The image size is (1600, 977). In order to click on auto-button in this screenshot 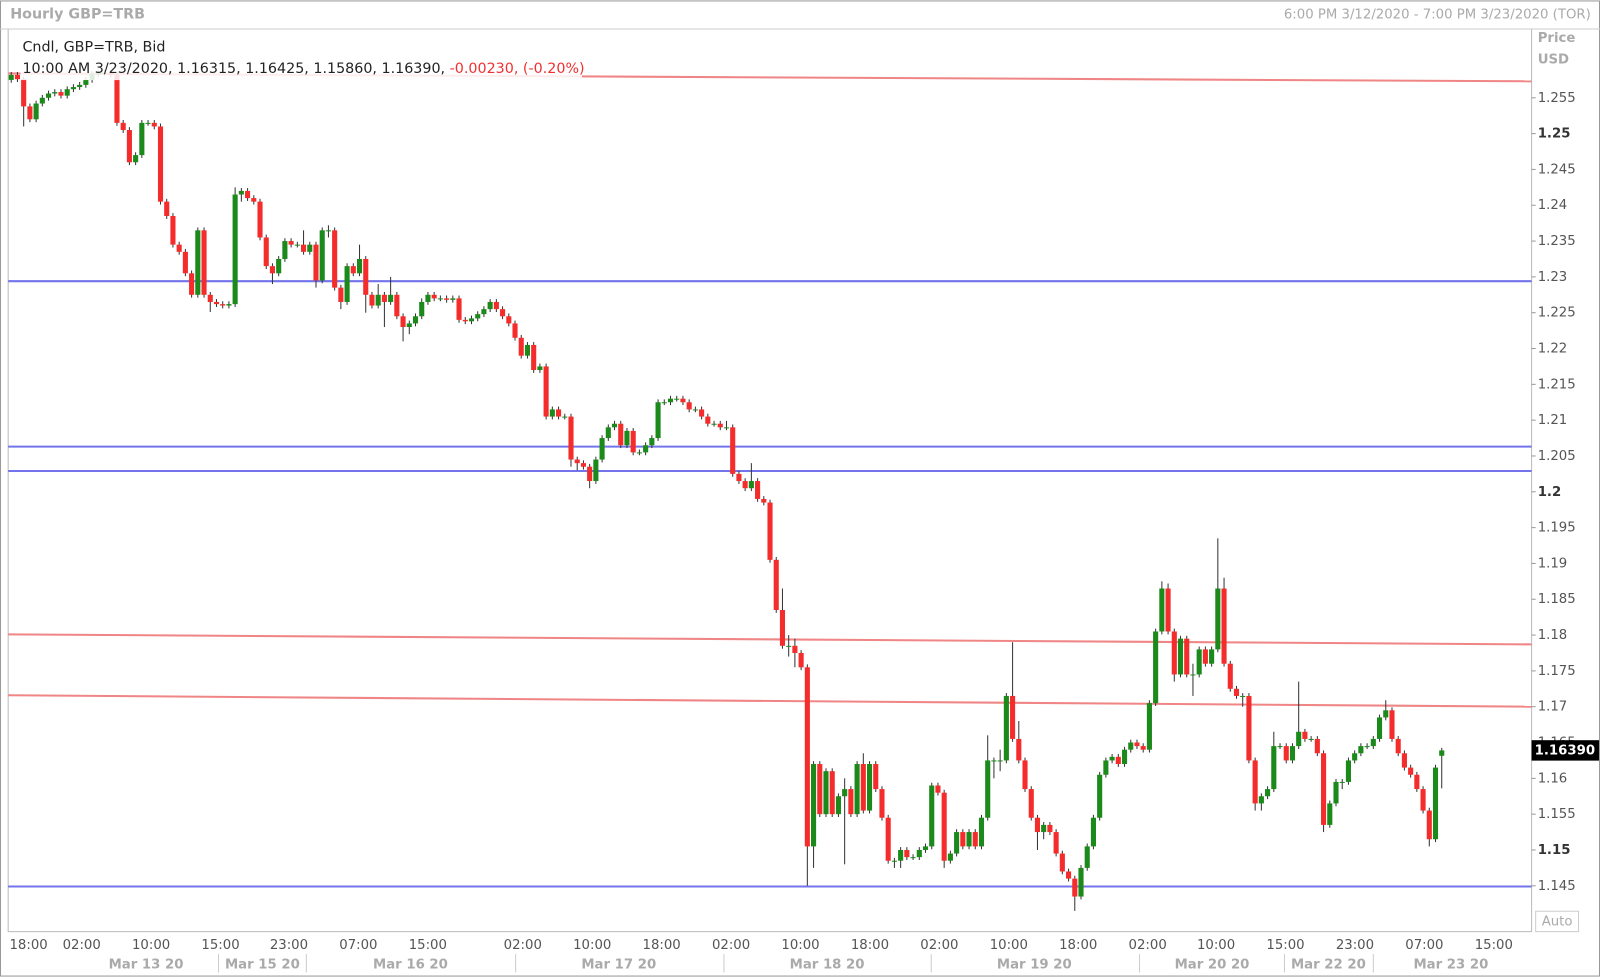, I will do `click(1557, 921)`.